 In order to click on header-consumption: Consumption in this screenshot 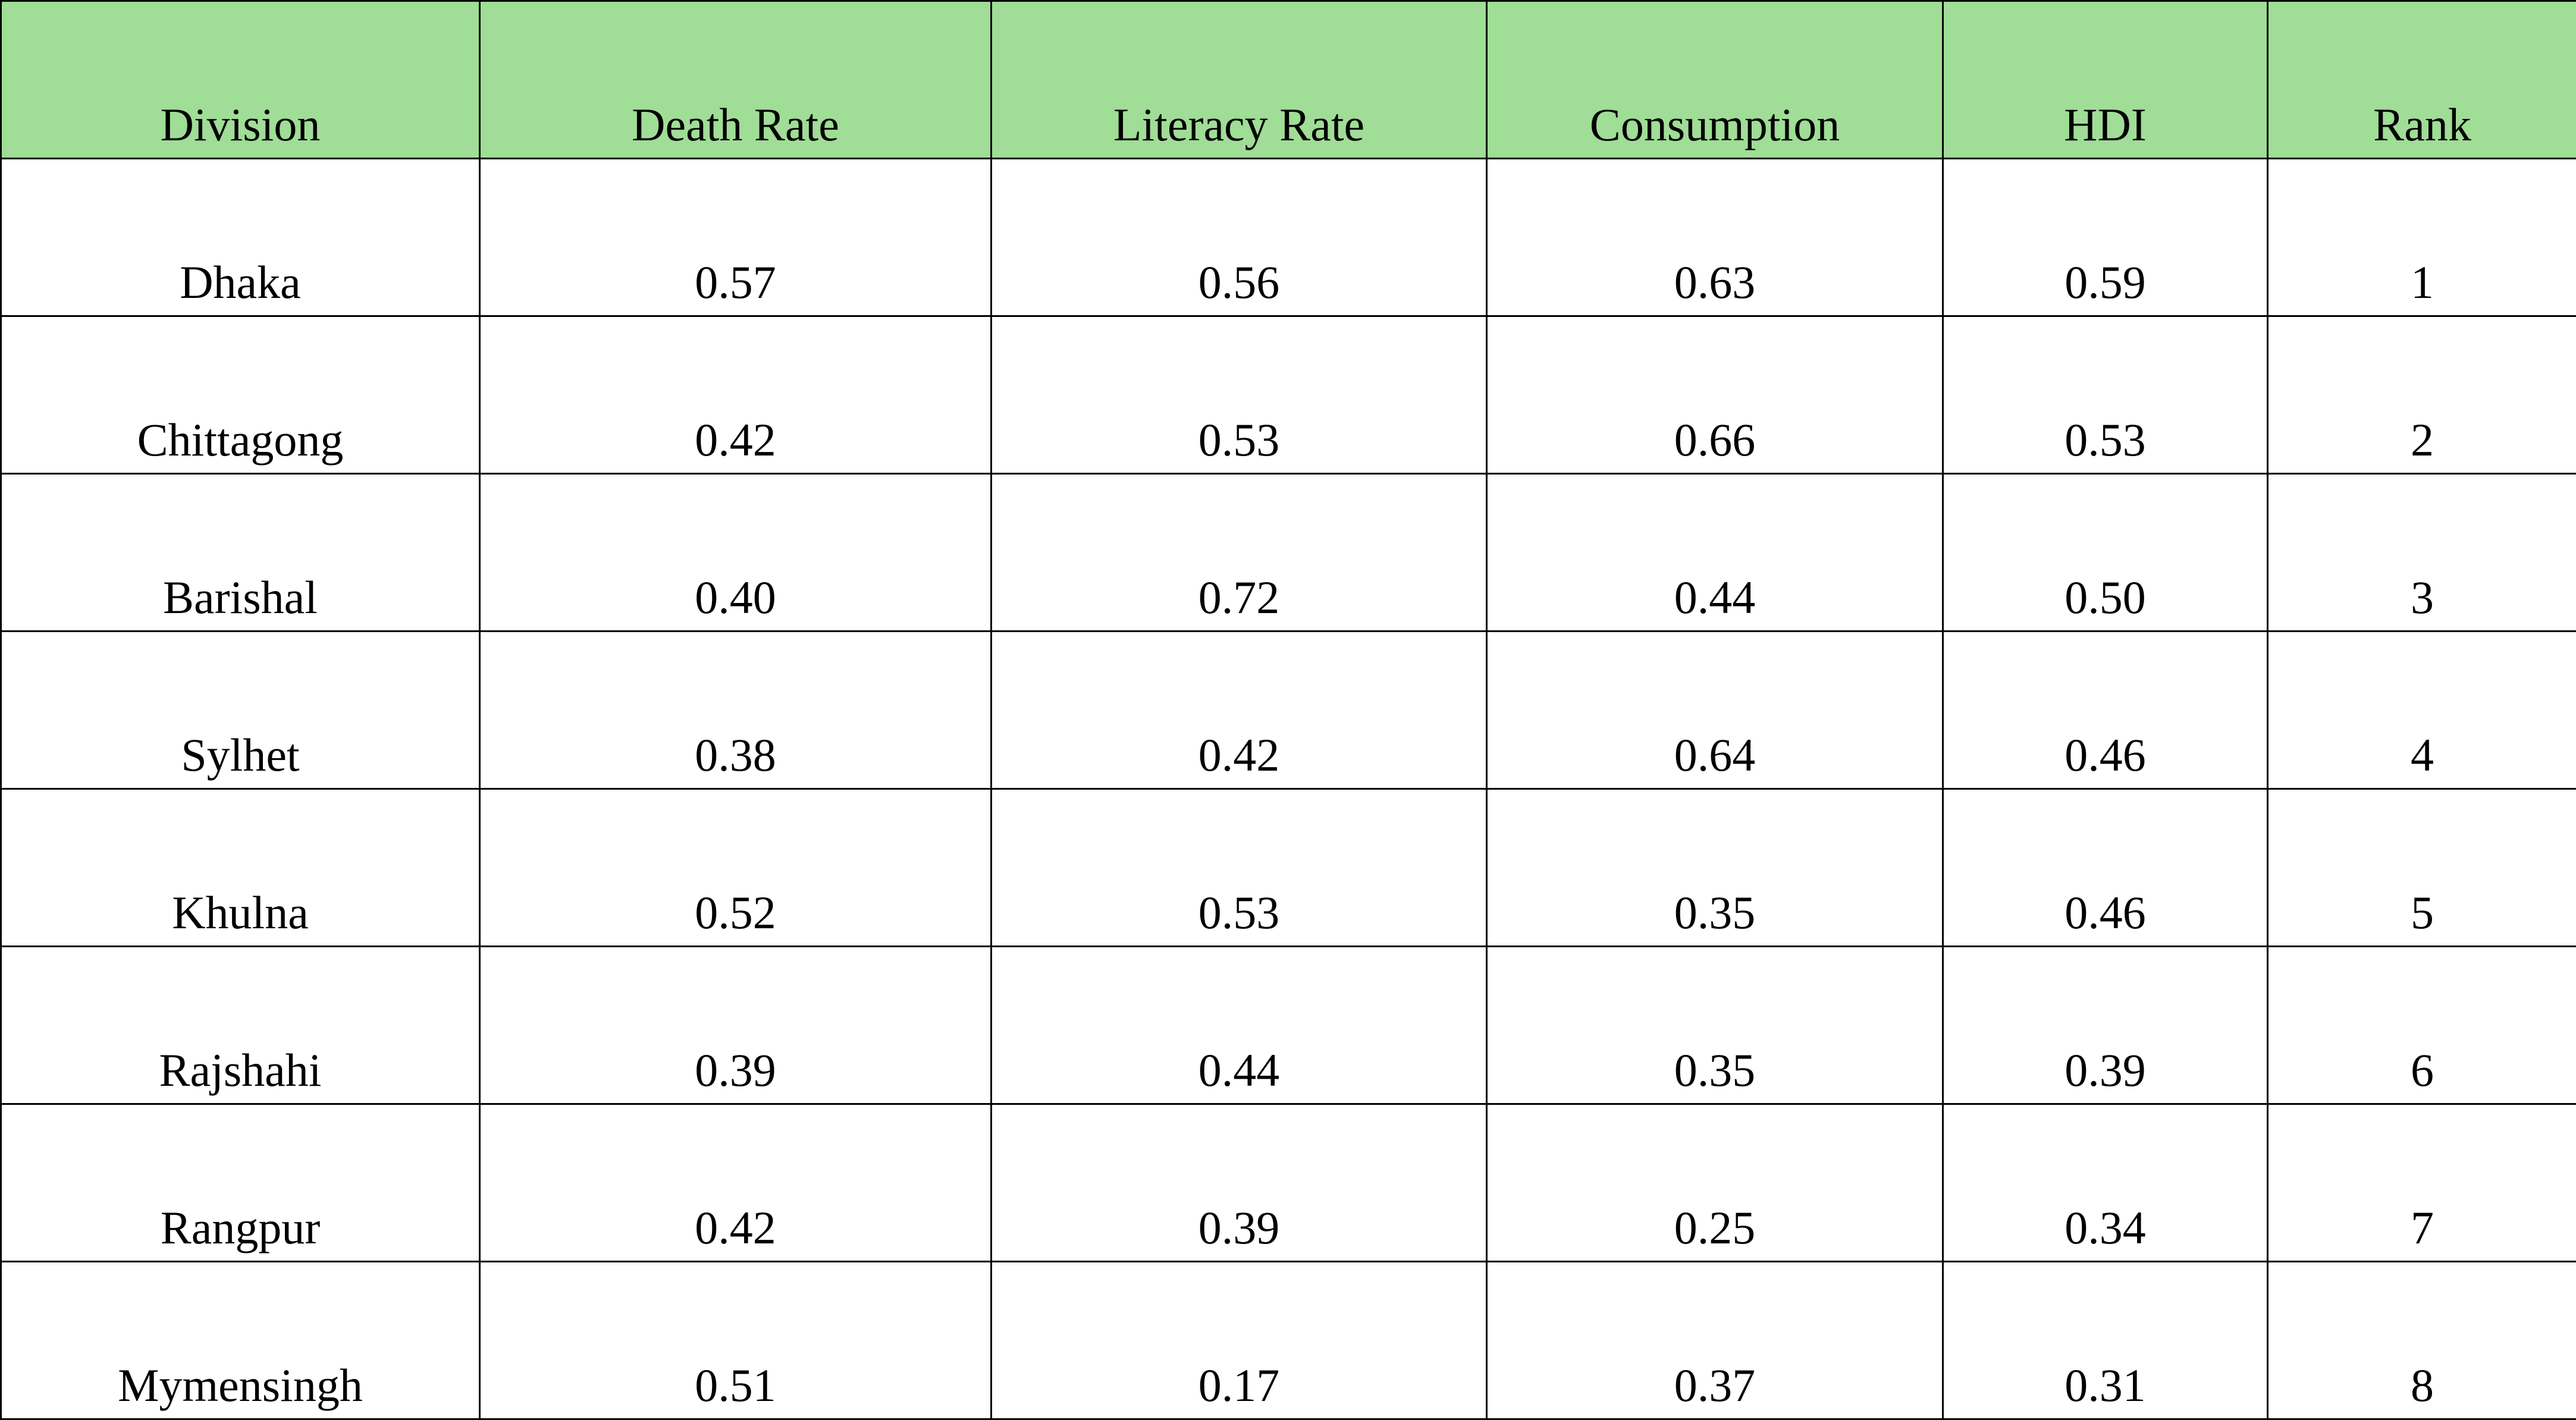, I will do `click(1715, 80)`.